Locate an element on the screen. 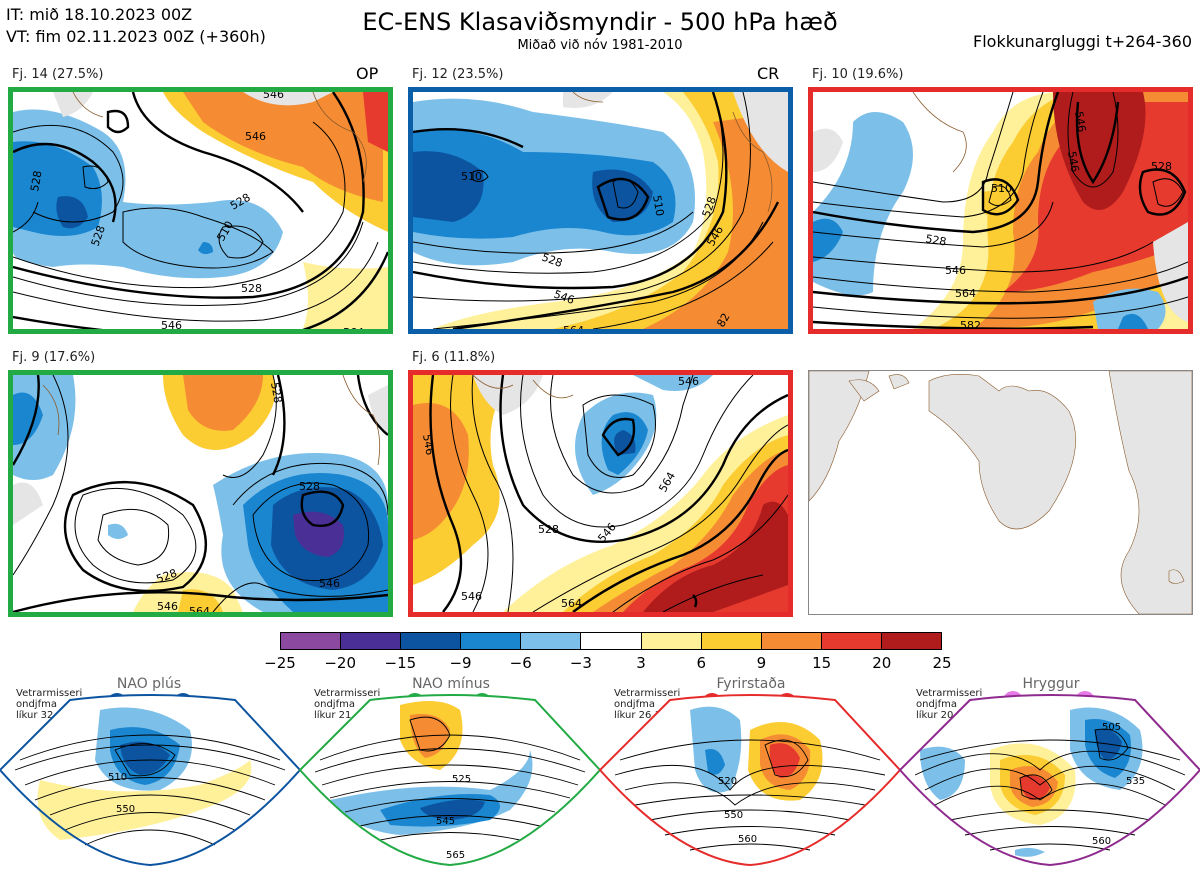  regime-note-blocking: Vetrarmisseri ondjfma líkur 26,1% is located at coordinates (647, 704).